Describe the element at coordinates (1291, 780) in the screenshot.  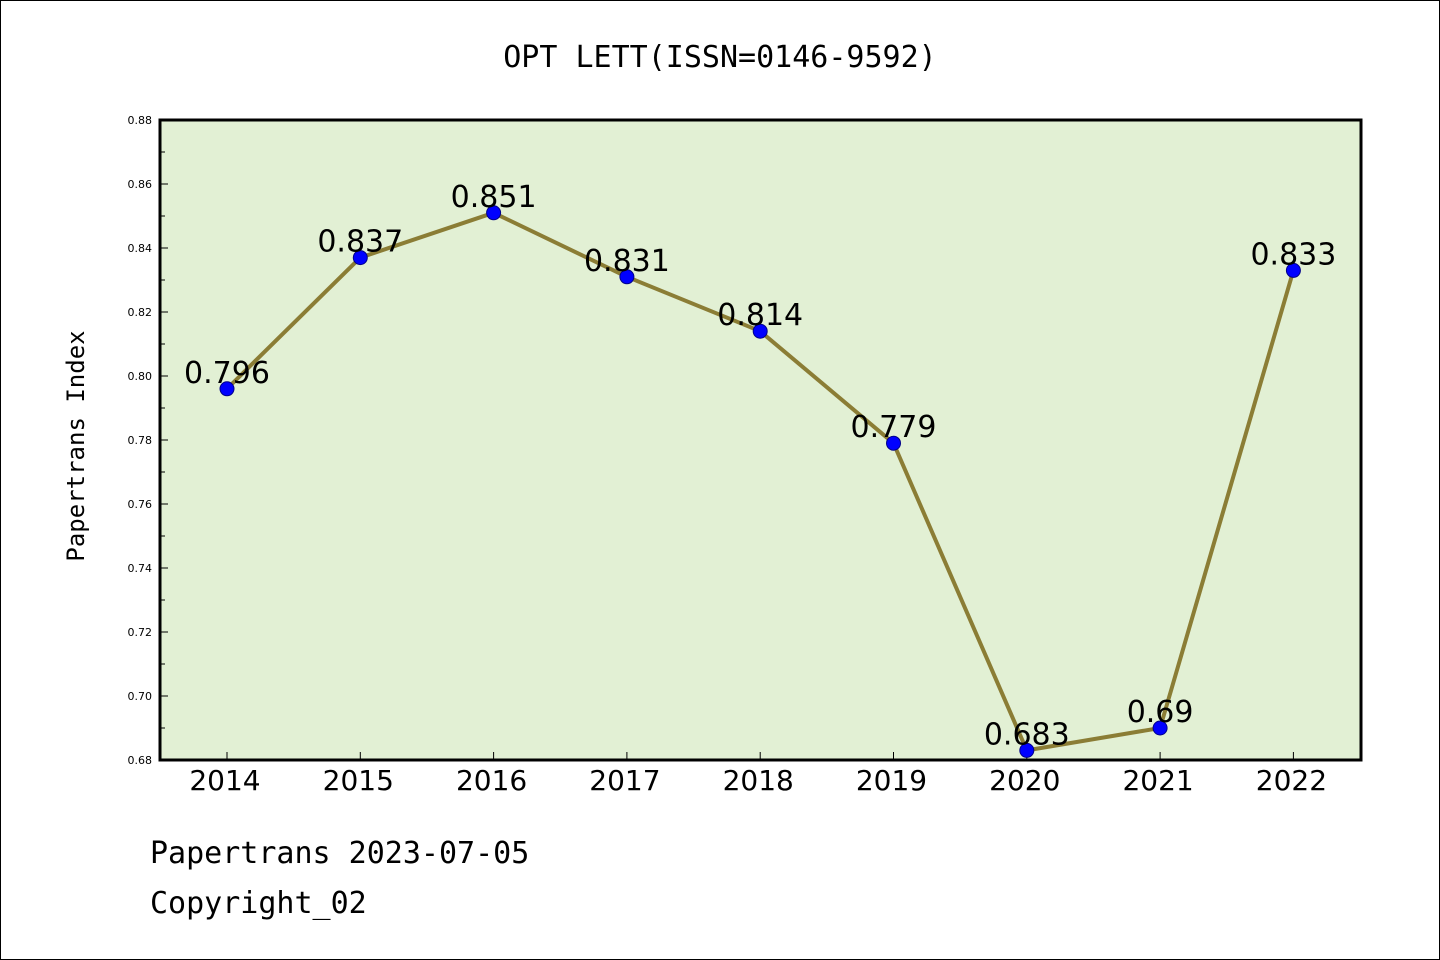
I see `x-tick-label: 2022` at that location.